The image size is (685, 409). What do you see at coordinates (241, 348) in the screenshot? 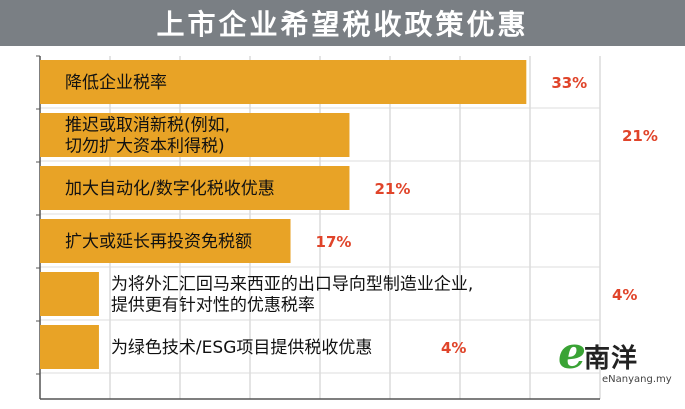
I see `category-label: 为绿色技术/ESG项目提供税收优惠` at bounding box center [241, 348].